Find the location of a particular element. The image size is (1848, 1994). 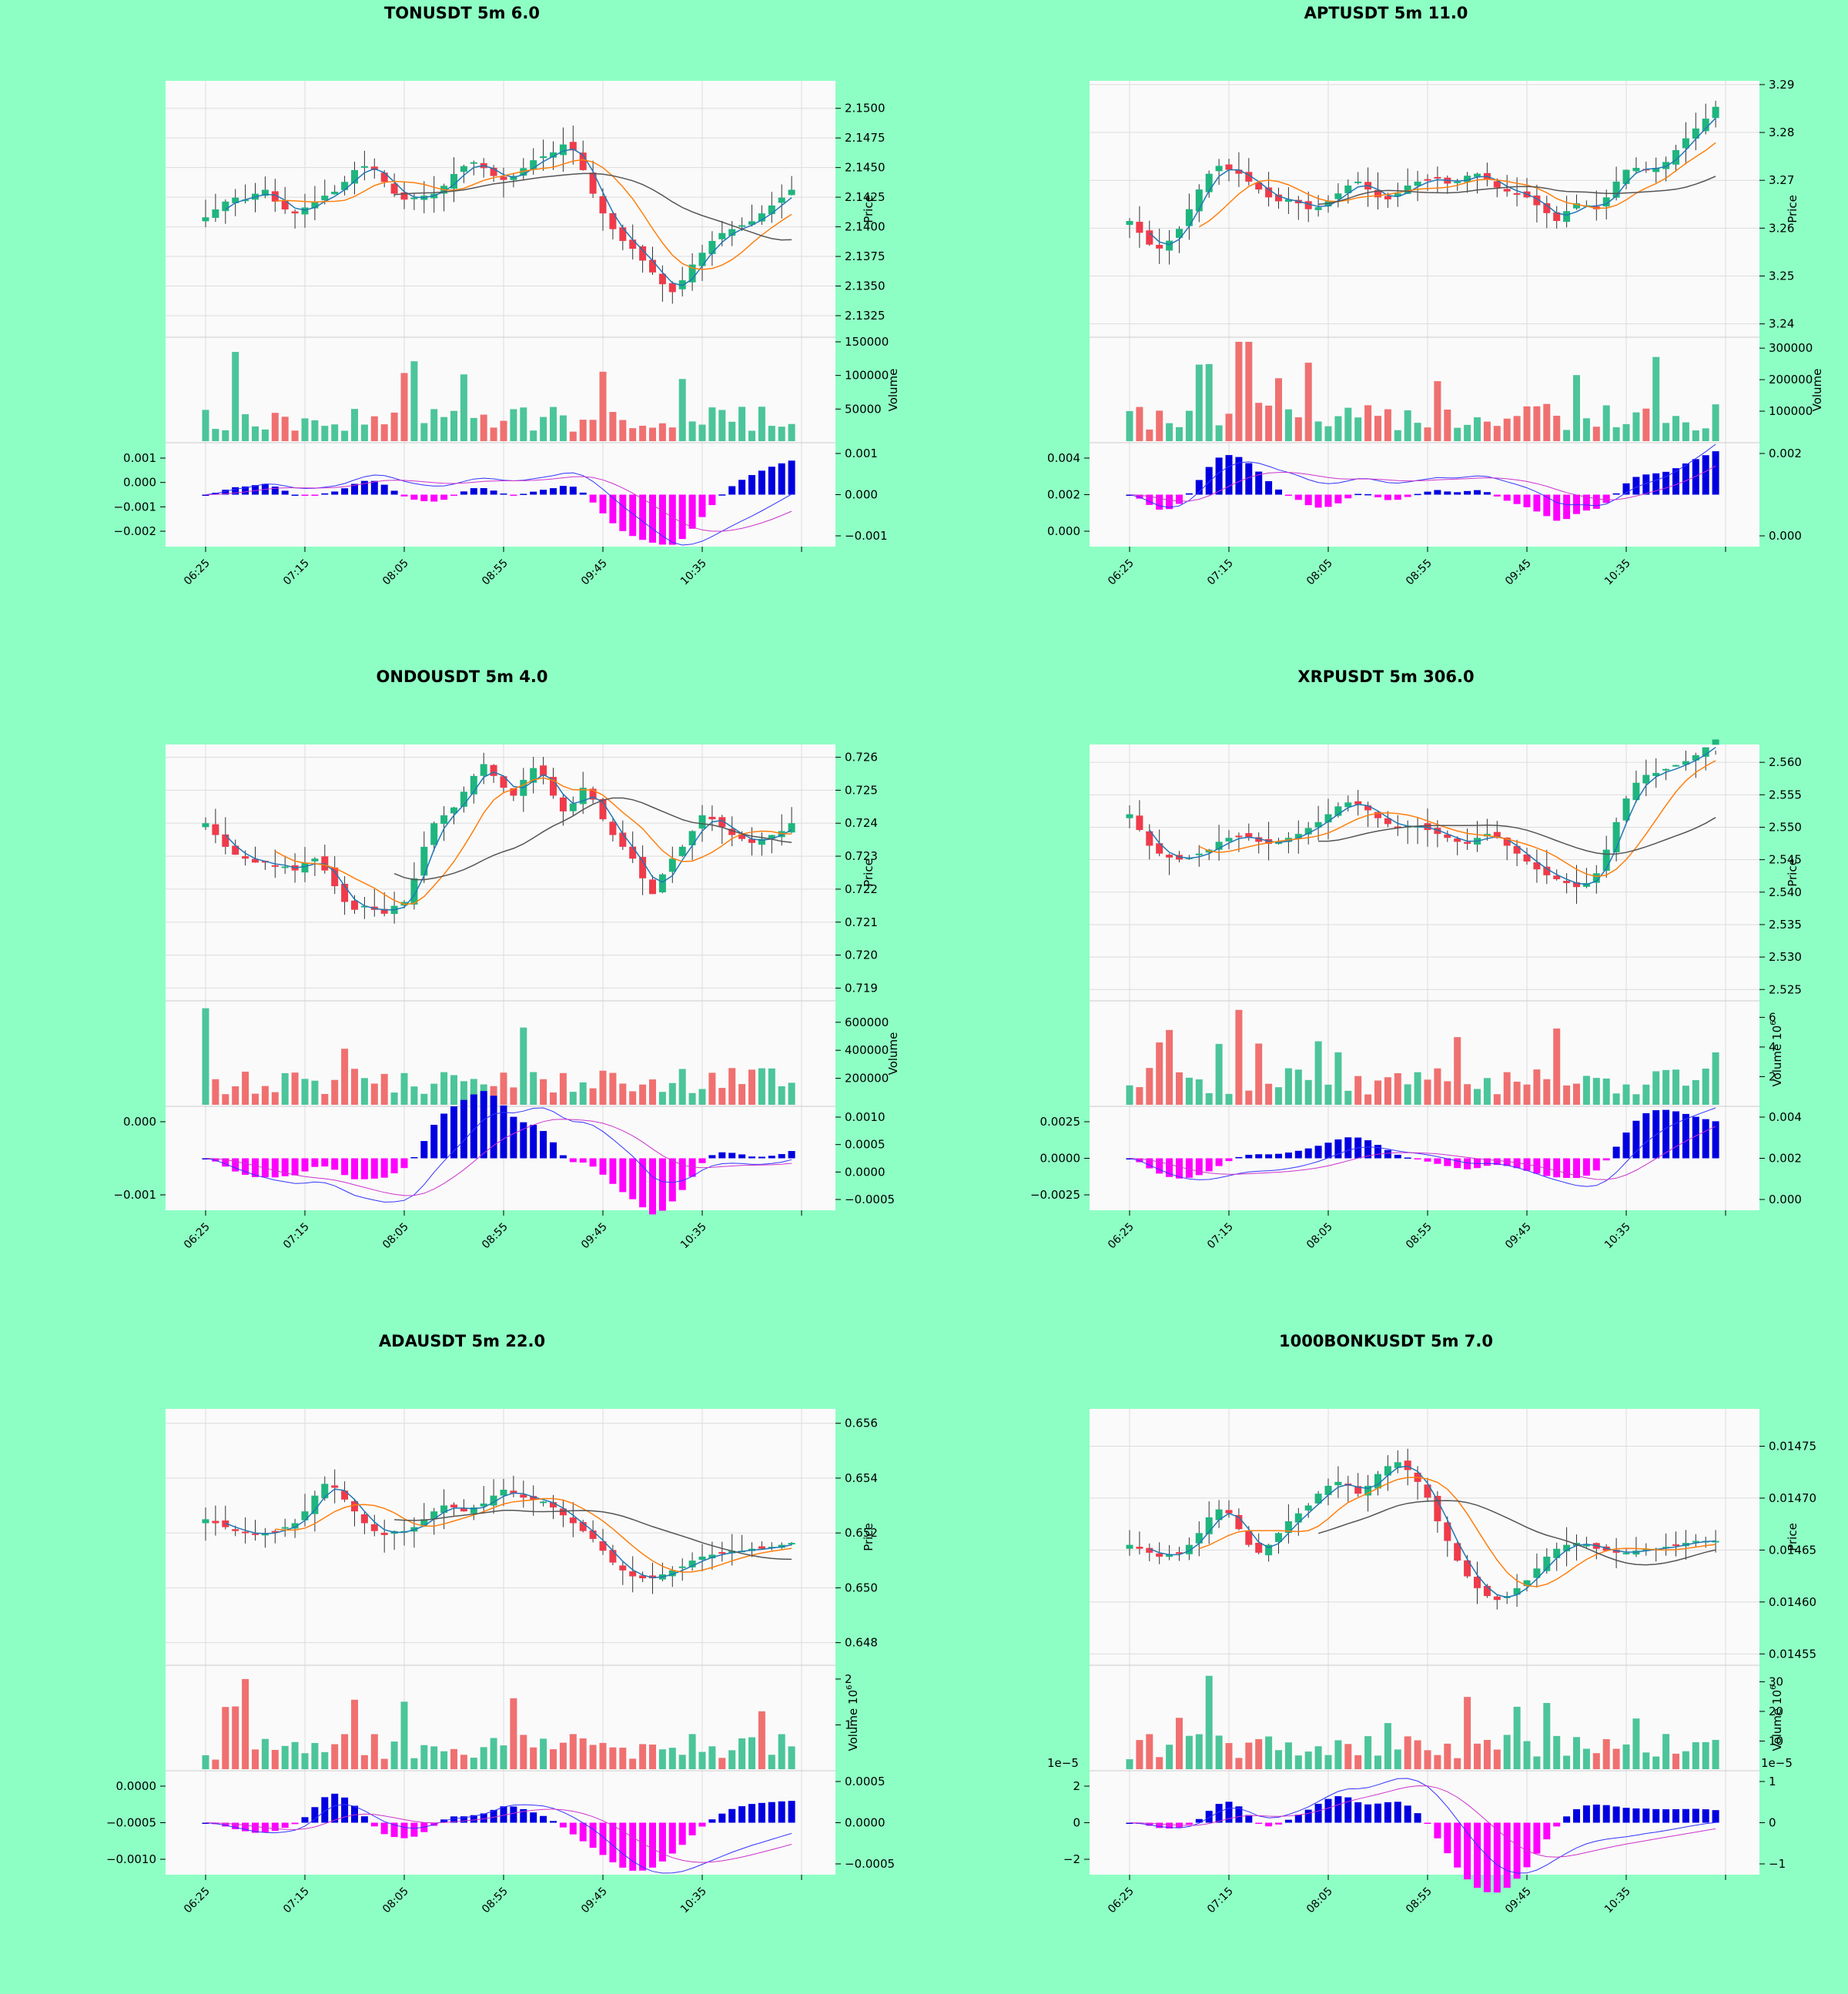

price-tick-label: 0.723 is located at coordinates (861, 856).